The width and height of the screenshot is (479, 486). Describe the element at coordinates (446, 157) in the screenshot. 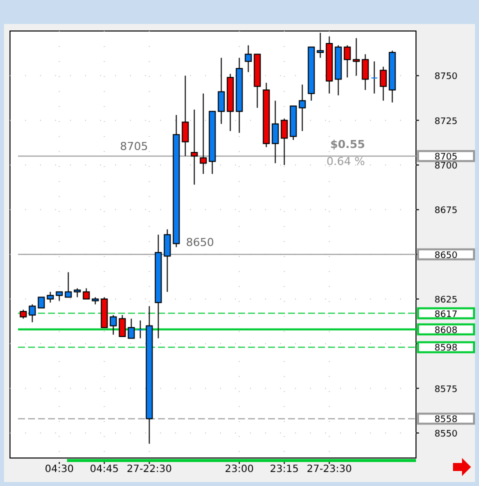

I see `ref-line-label: 8705` at that location.